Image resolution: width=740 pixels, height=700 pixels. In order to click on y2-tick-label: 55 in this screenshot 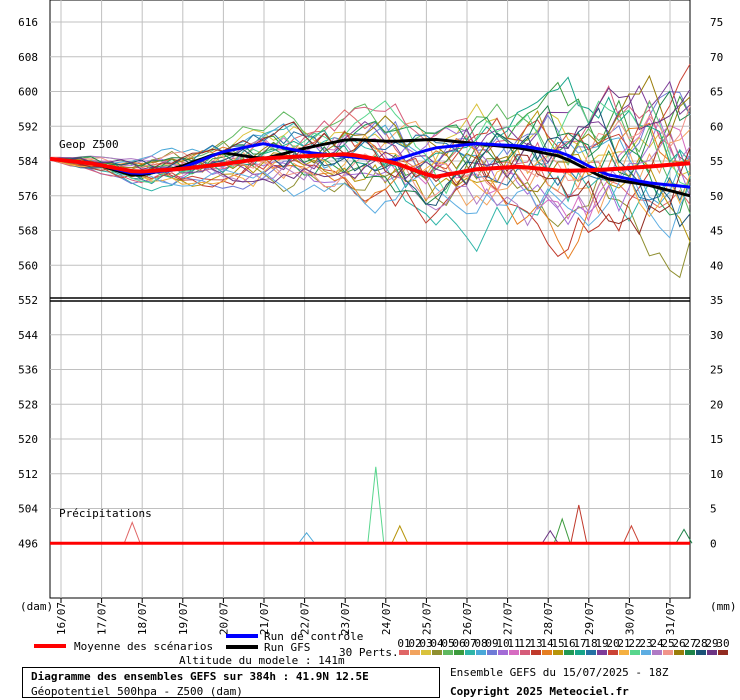, I will do `click(716, 161)`.